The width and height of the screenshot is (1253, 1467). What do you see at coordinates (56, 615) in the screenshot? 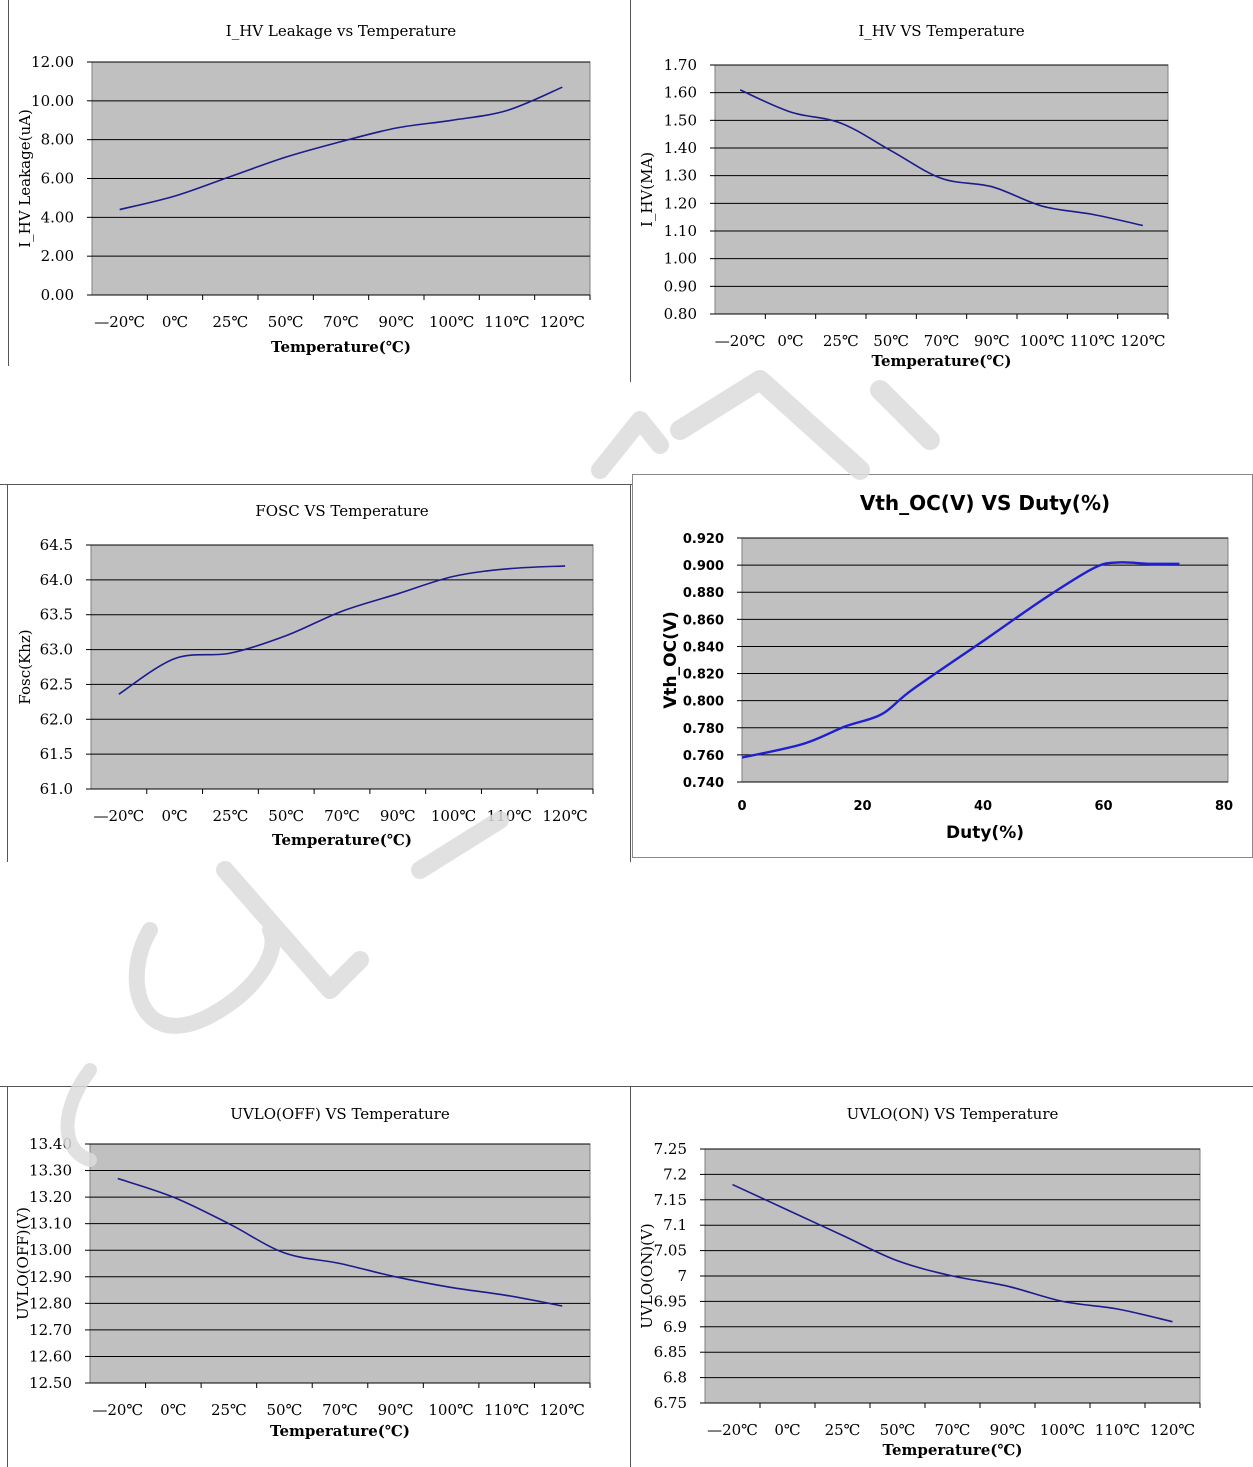
I see `y-tick-label: 63.5` at bounding box center [56, 615].